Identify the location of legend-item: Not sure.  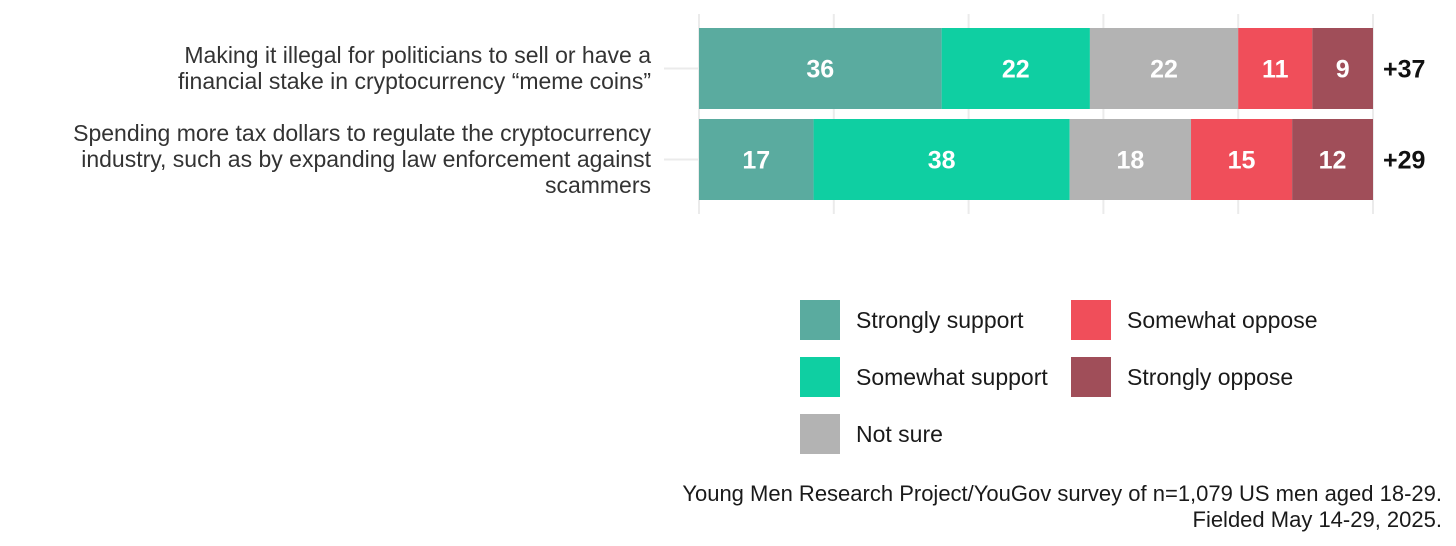
(871, 434).